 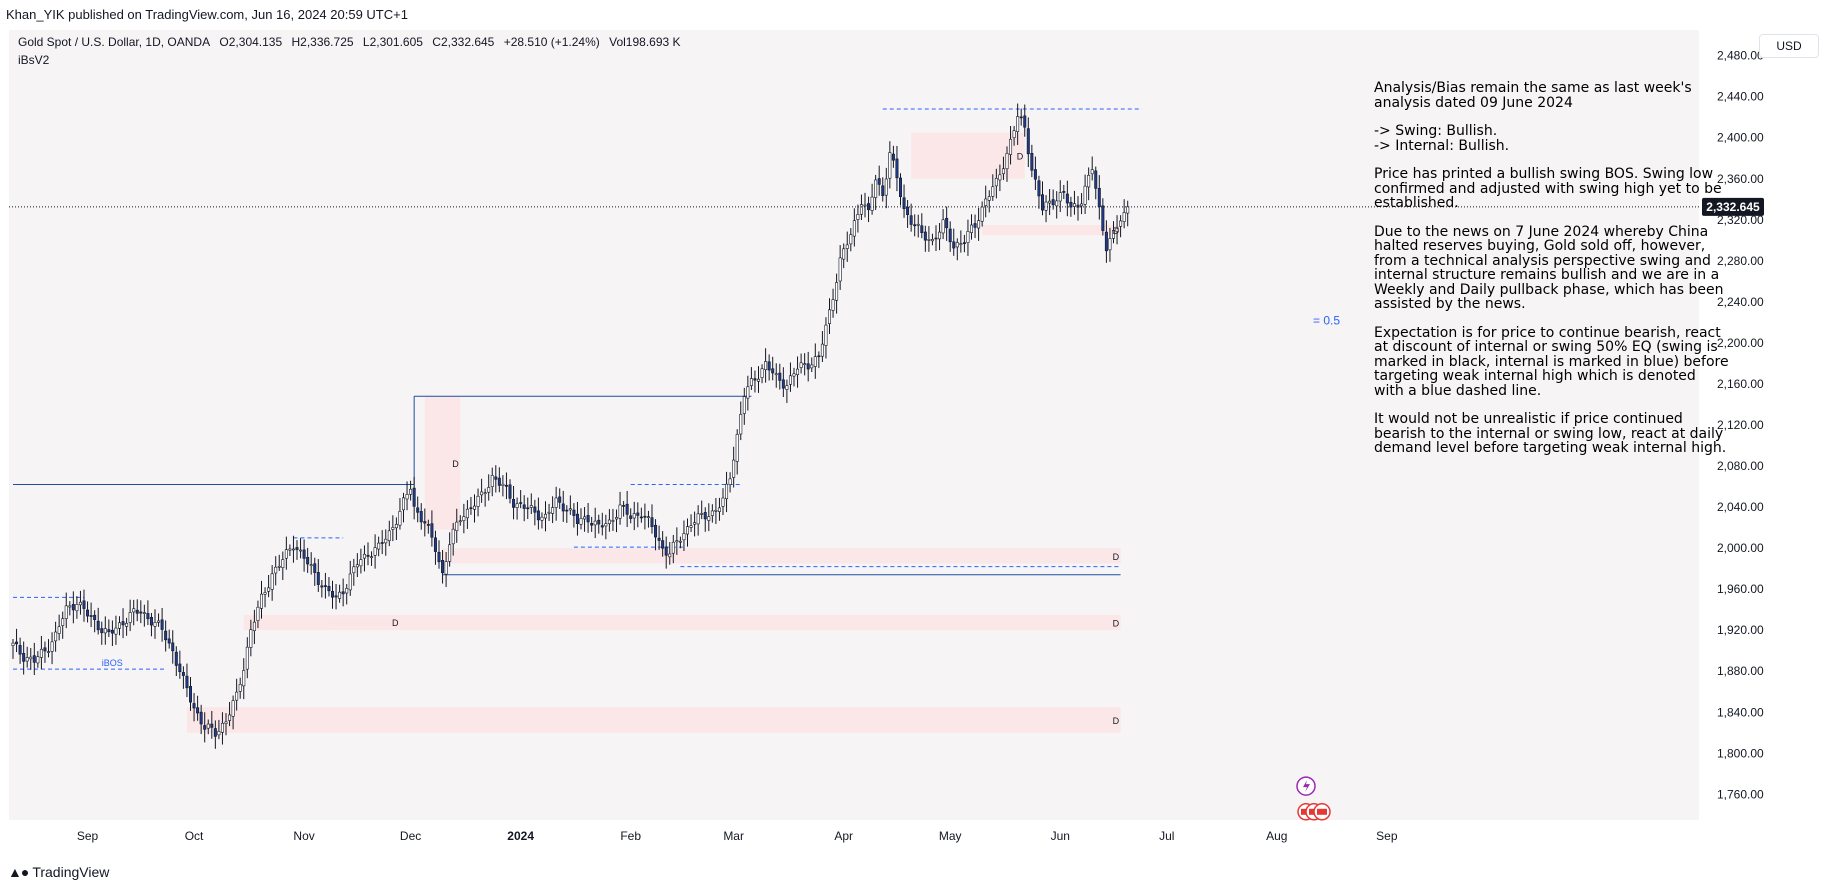 I want to click on legend-open: O2,304.135, so click(x=251, y=42).